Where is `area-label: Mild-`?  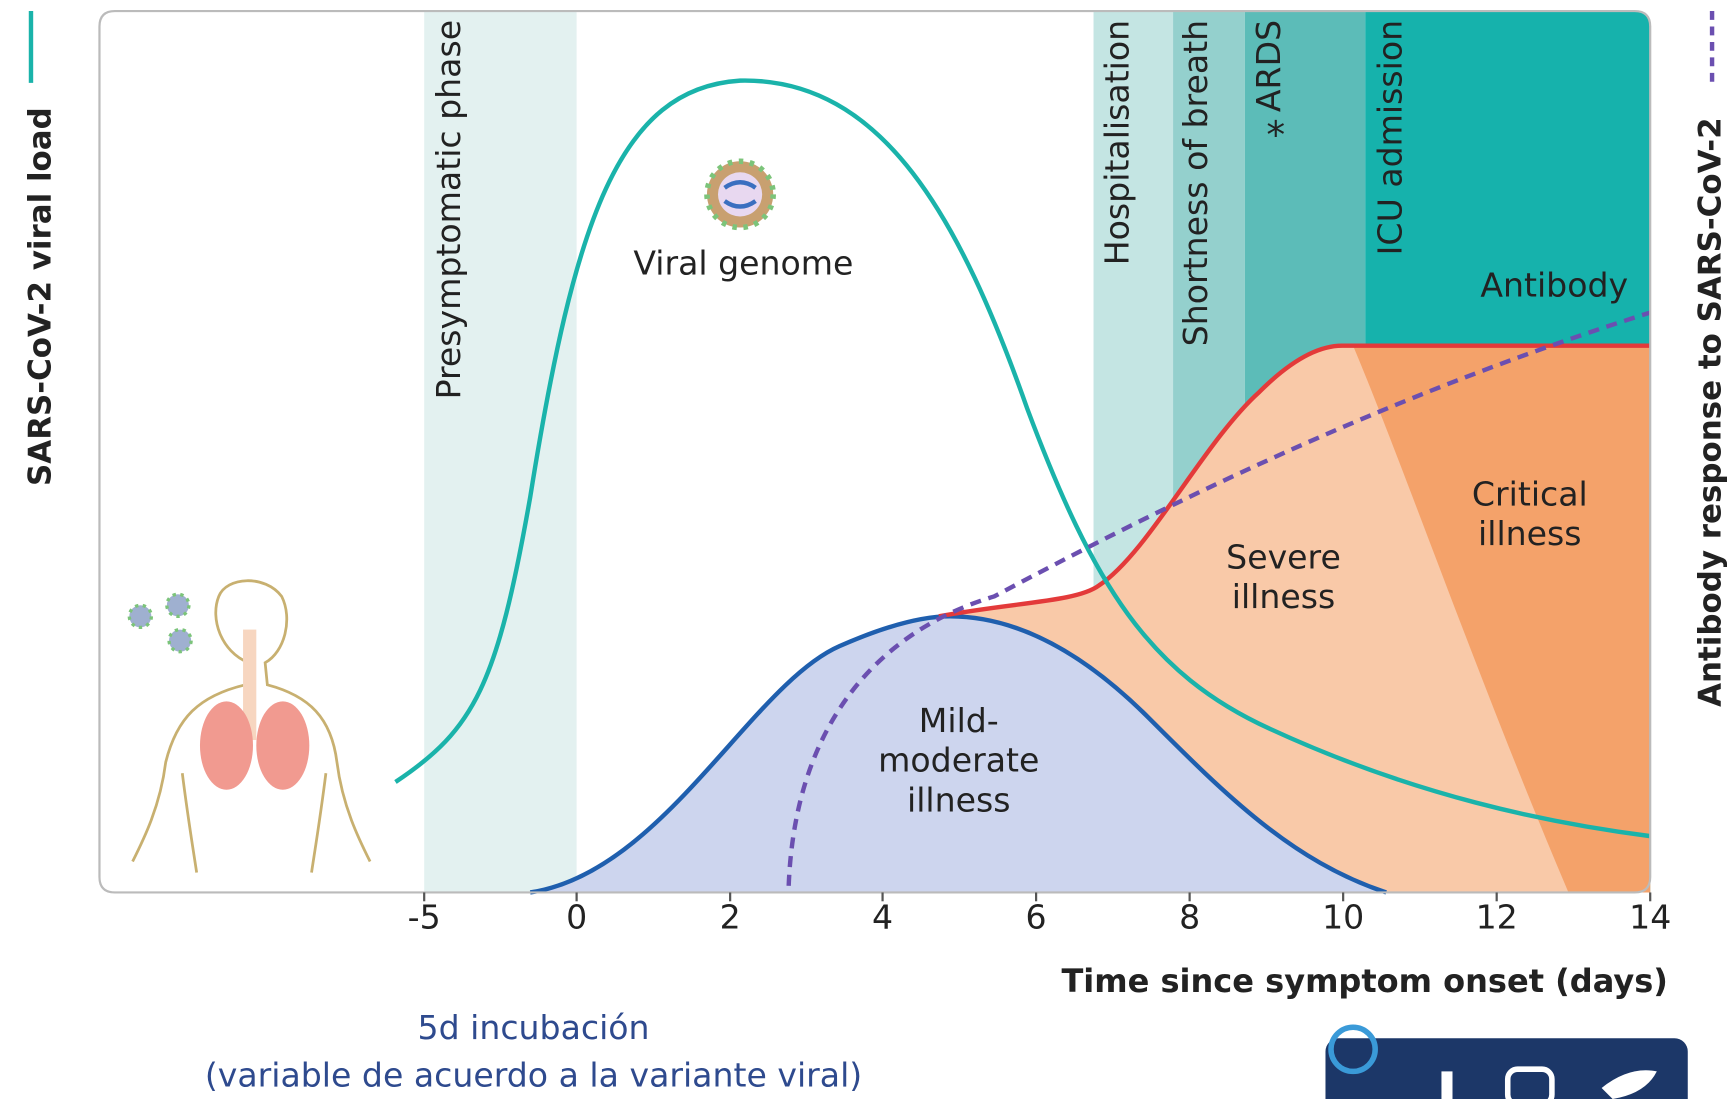
area-label: Mild- is located at coordinates (959, 720).